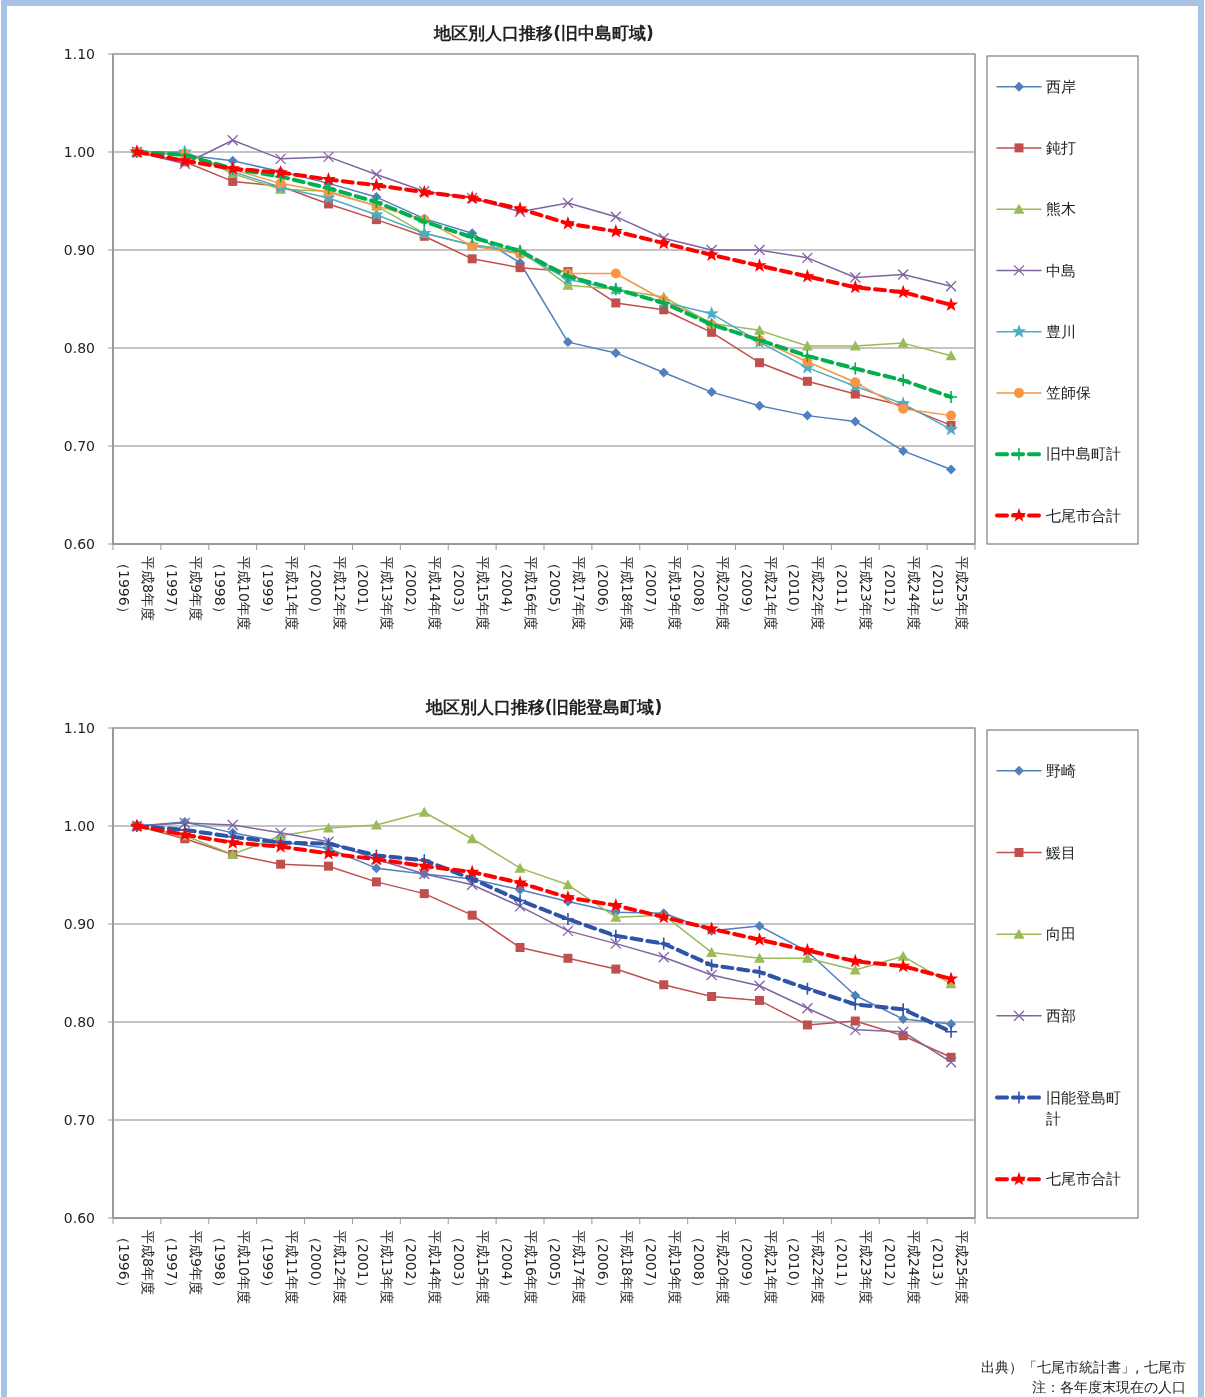  What do you see at coordinates (543, 707) in the screenshot?
I see `chart-title: 地区別人口推移(旧能登島町域)` at bounding box center [543, 707].